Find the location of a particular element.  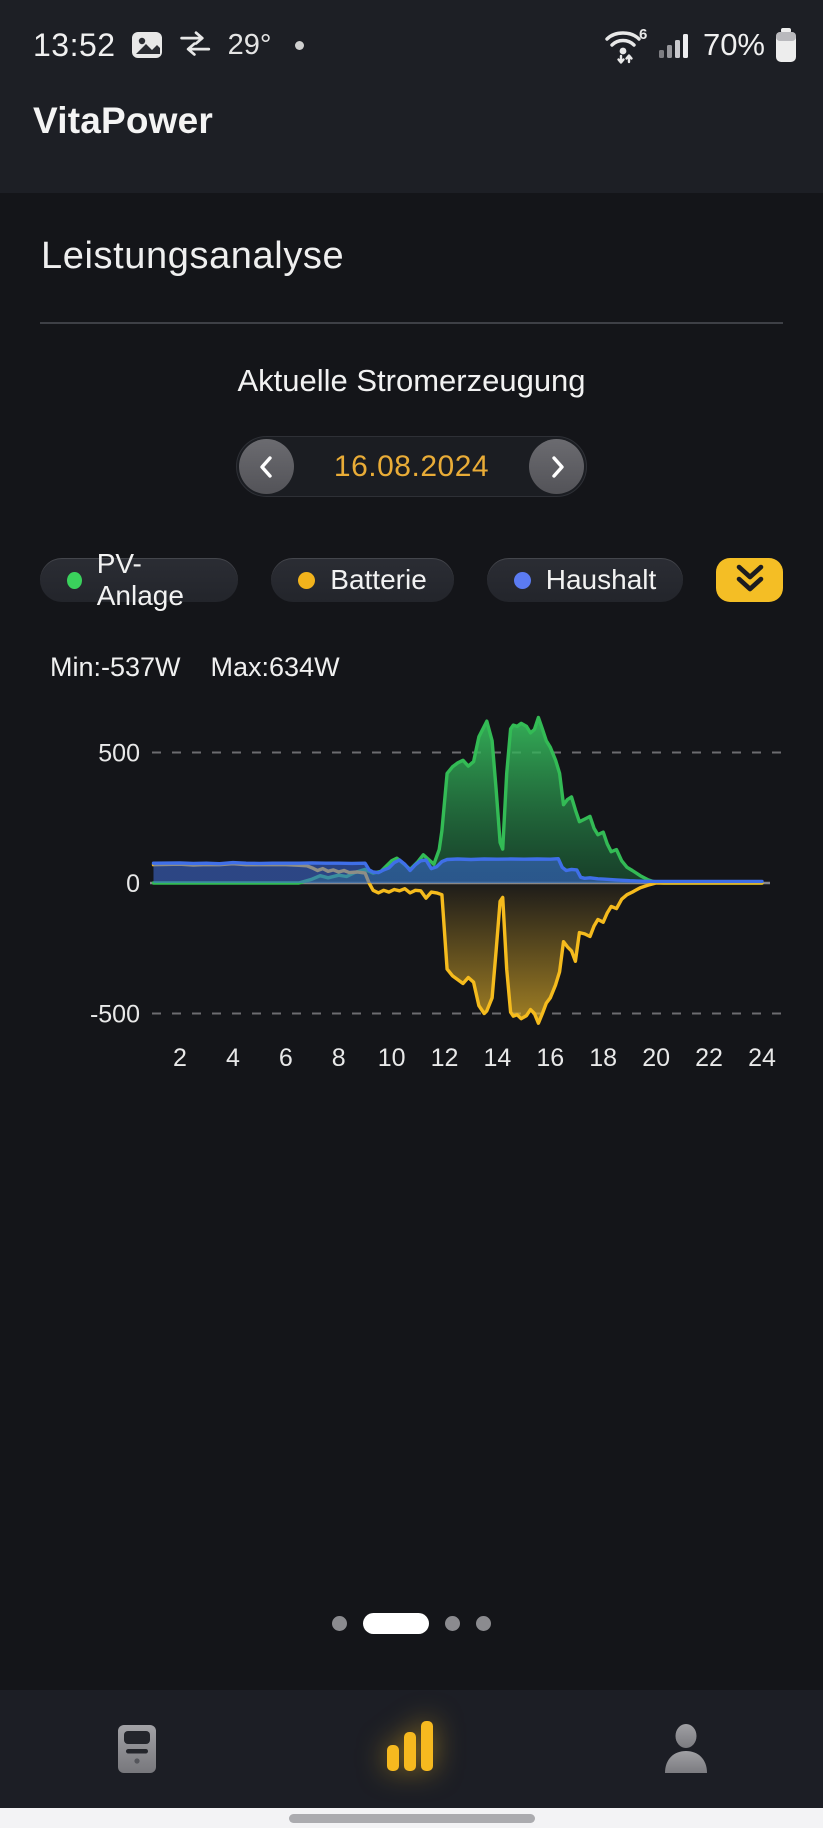

next-date-button is located at coordinates (556, 466).